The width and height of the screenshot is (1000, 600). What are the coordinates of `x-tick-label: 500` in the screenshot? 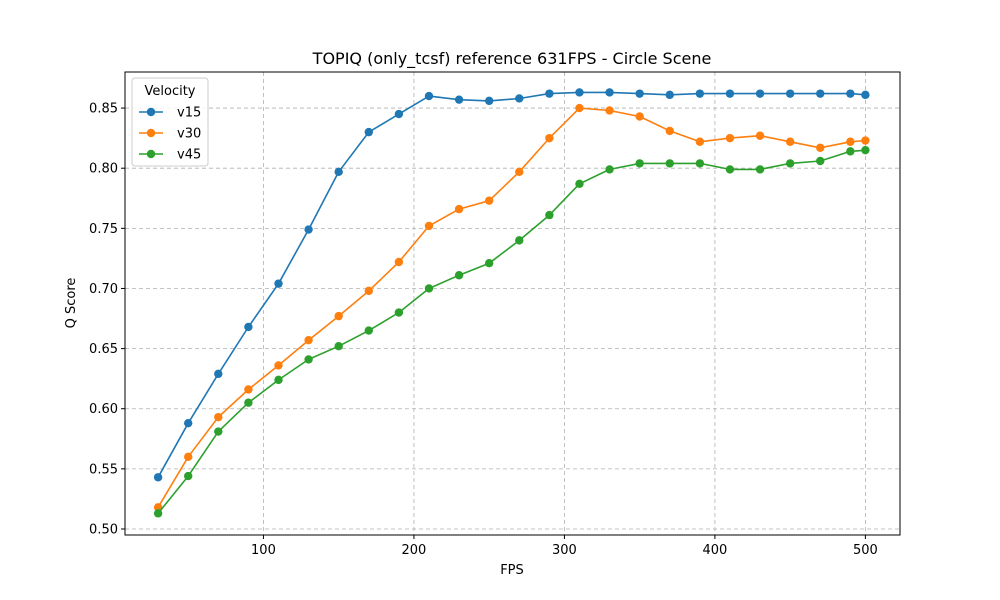 It's located at (865, 550).